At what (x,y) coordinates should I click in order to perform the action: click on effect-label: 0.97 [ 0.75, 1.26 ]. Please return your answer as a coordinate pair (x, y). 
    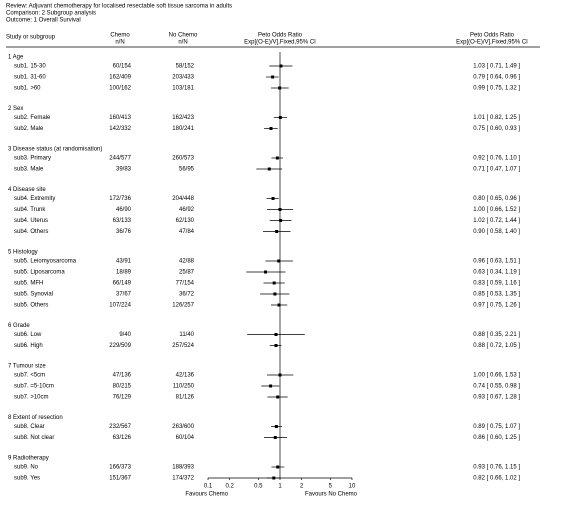
    Looking at the image, I should click on (496, 306).